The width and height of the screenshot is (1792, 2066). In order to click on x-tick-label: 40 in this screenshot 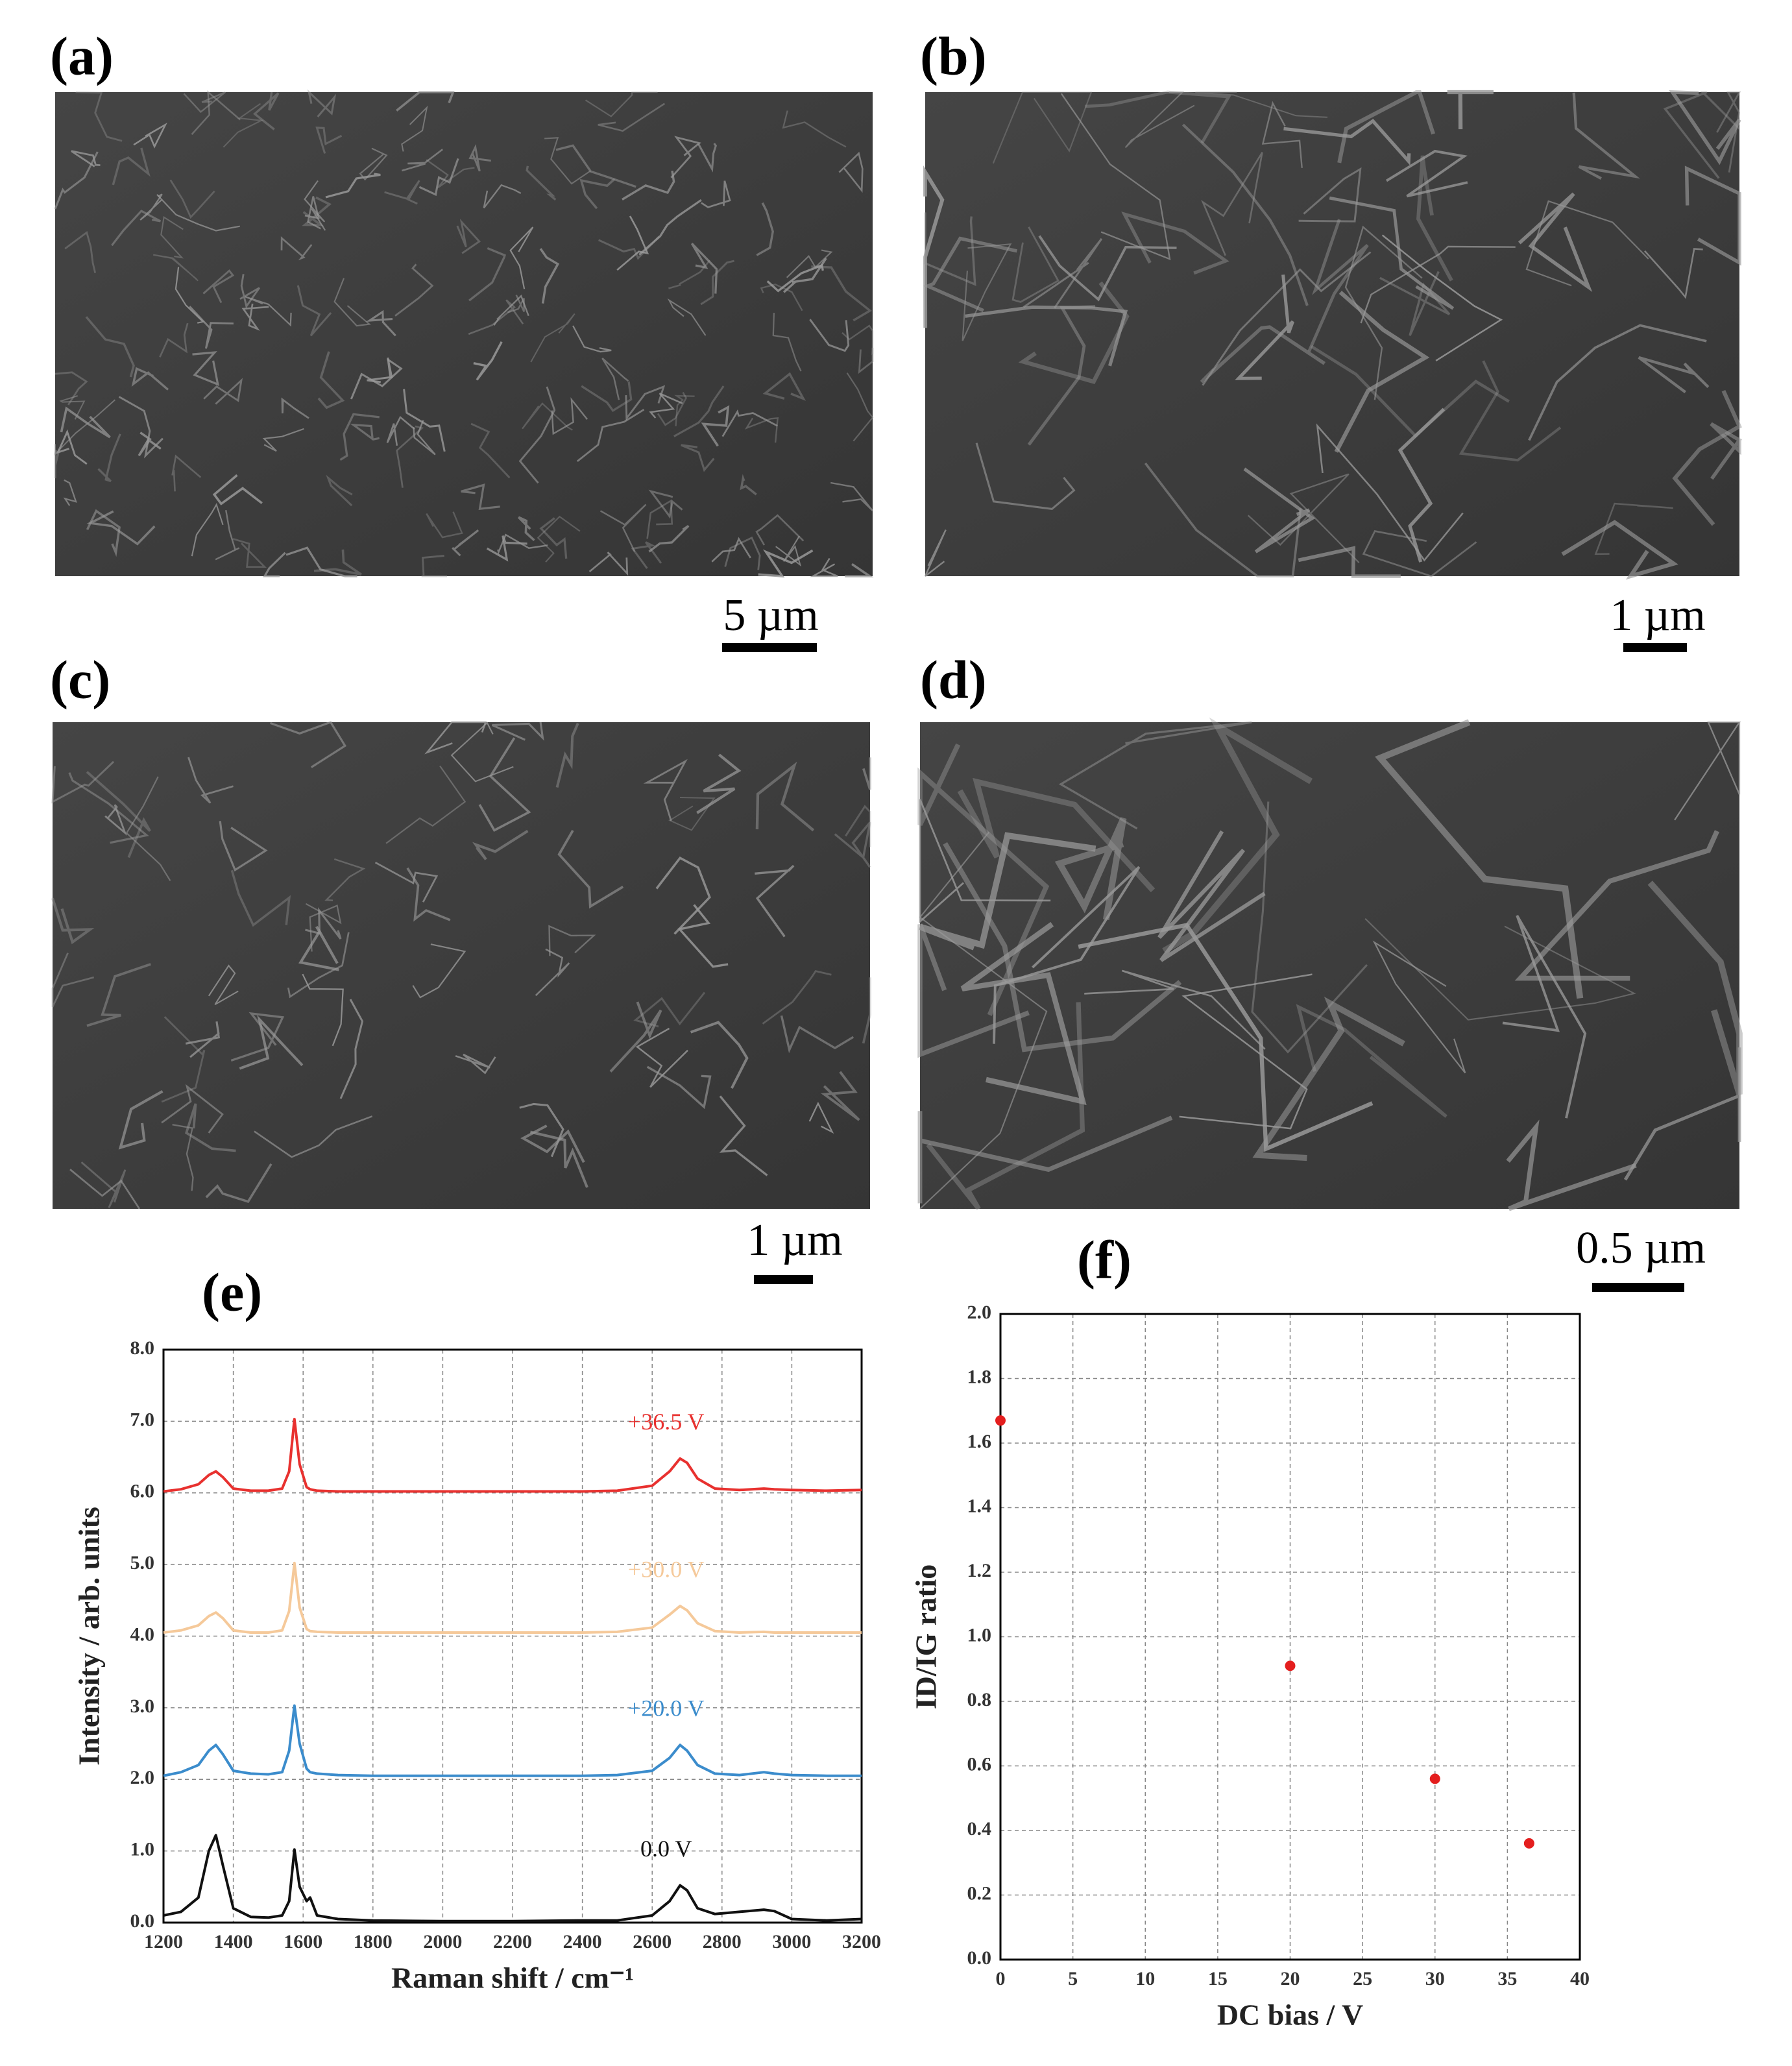, I will do `click(1580, 1978)`.